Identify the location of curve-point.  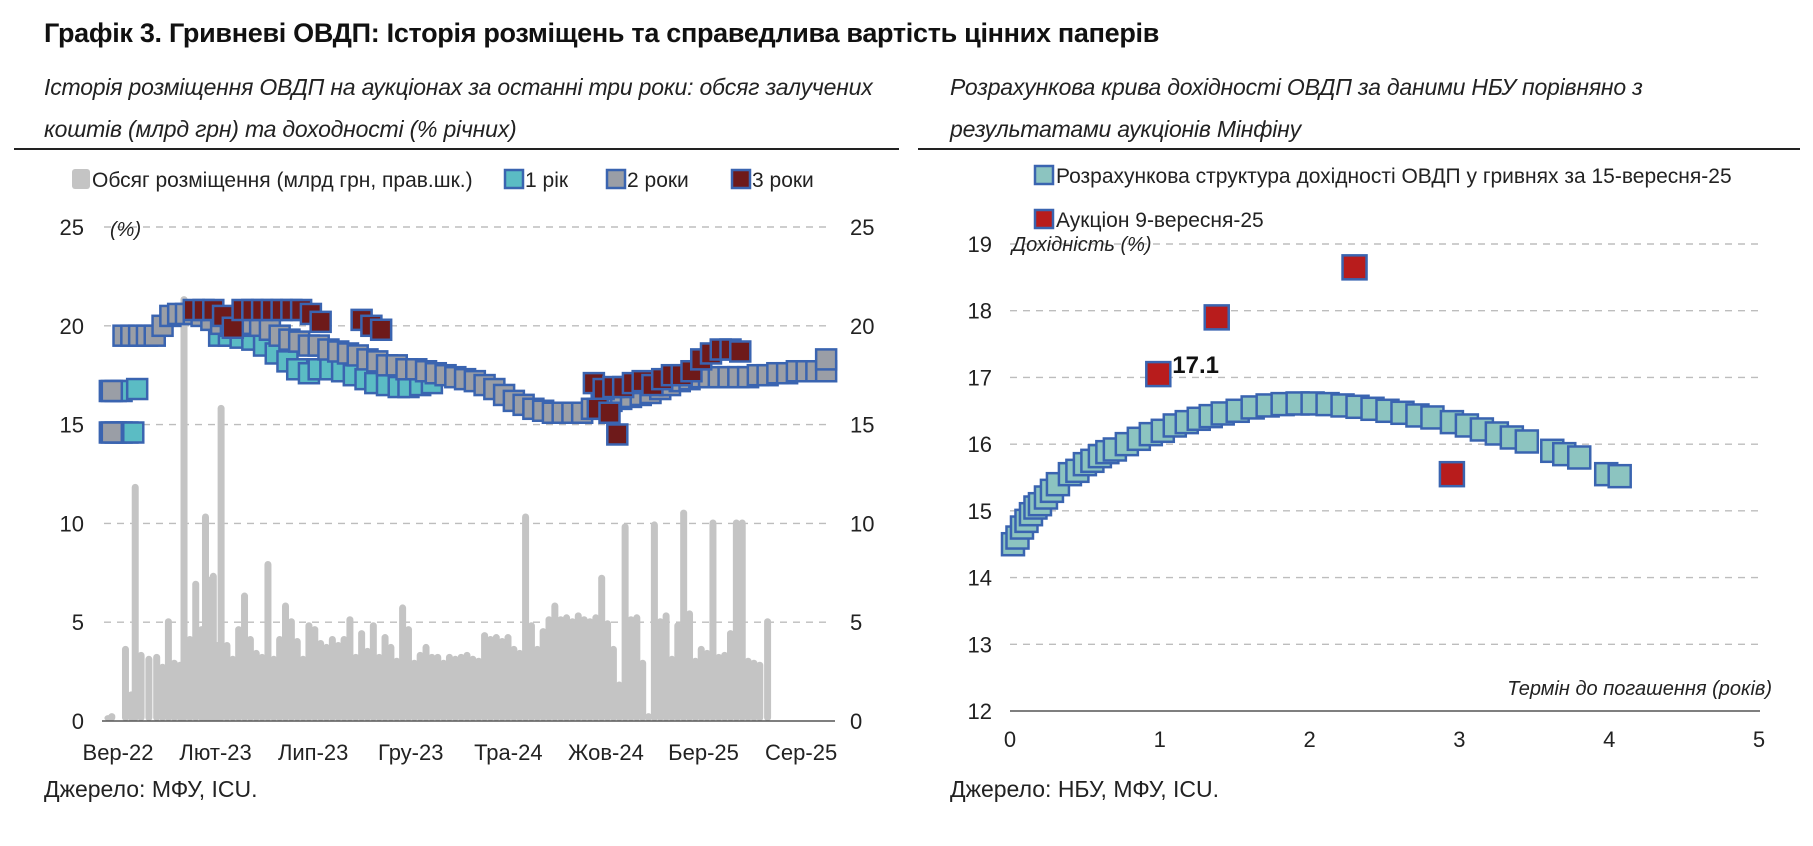
(1579, 457).